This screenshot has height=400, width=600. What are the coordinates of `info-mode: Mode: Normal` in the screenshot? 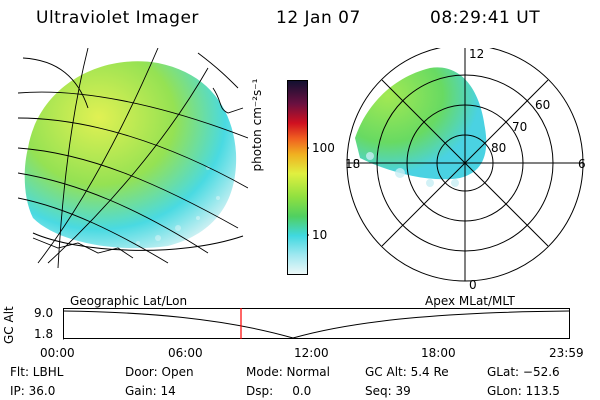 It's located at (288, 372).